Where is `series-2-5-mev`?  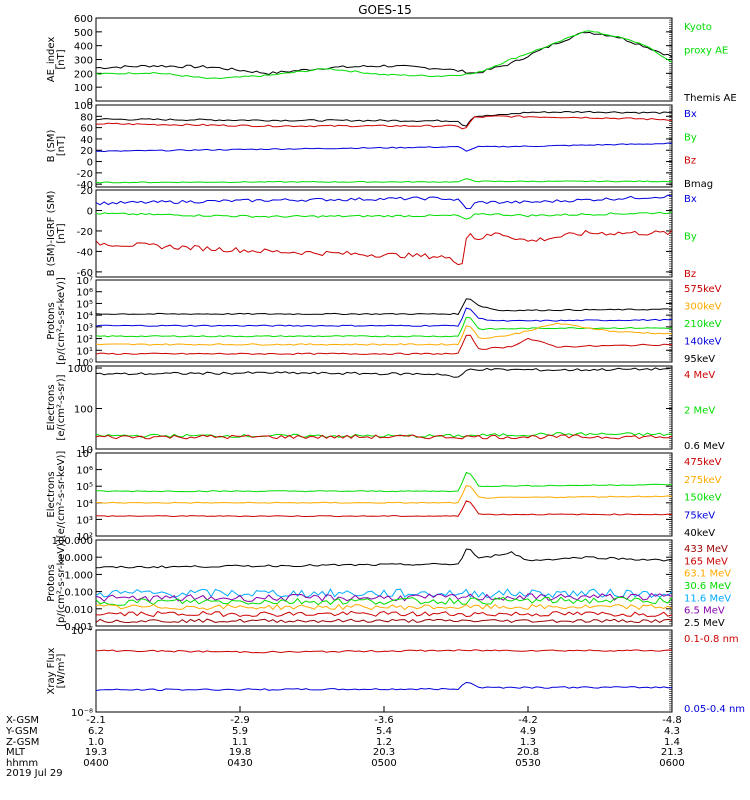
series-2-5-mev is located at coordinates (384, 558).